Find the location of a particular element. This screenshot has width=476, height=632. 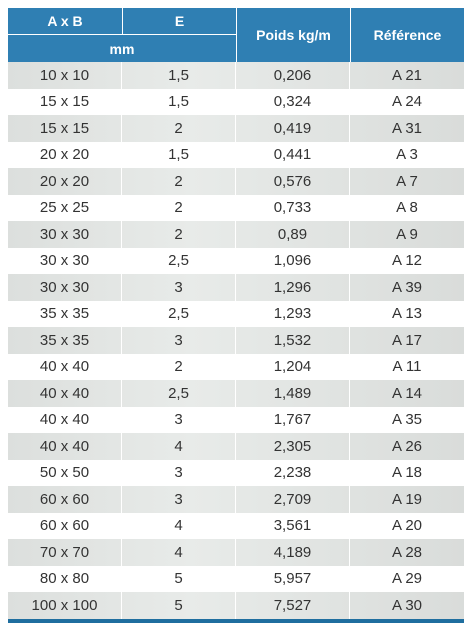

table-row: 60 x 60 4 3,561 A 20 is located at coordinates (236, 525).